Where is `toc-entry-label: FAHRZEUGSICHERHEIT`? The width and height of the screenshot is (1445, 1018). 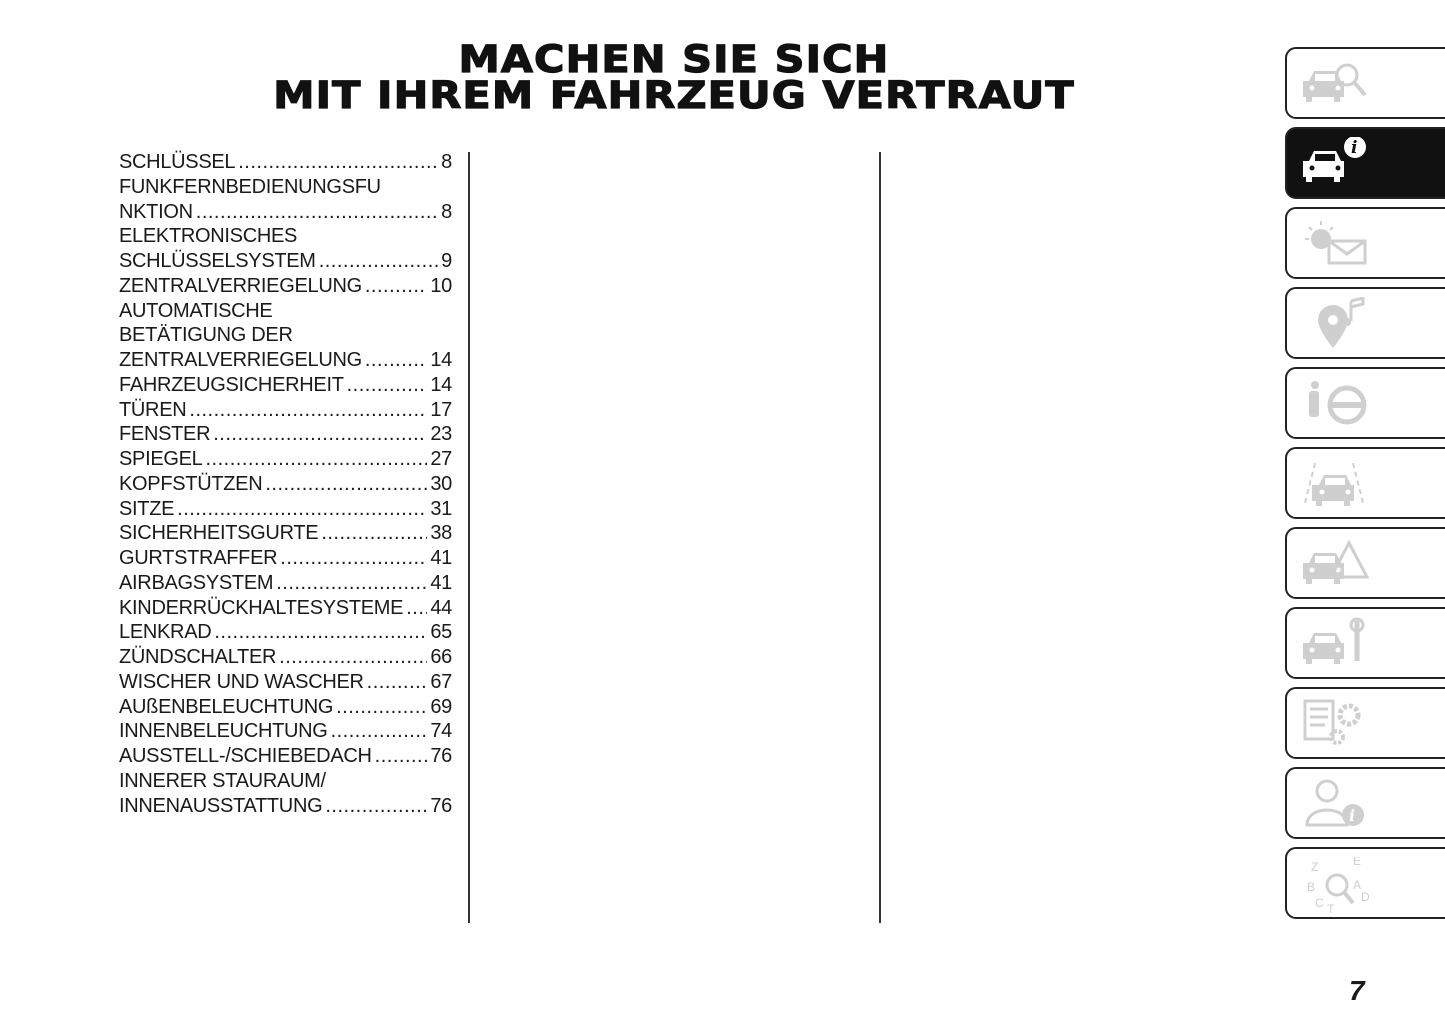 toc-entry-label: FAHRZEUGSICHERHEIT is located at coordinates (231, 384).